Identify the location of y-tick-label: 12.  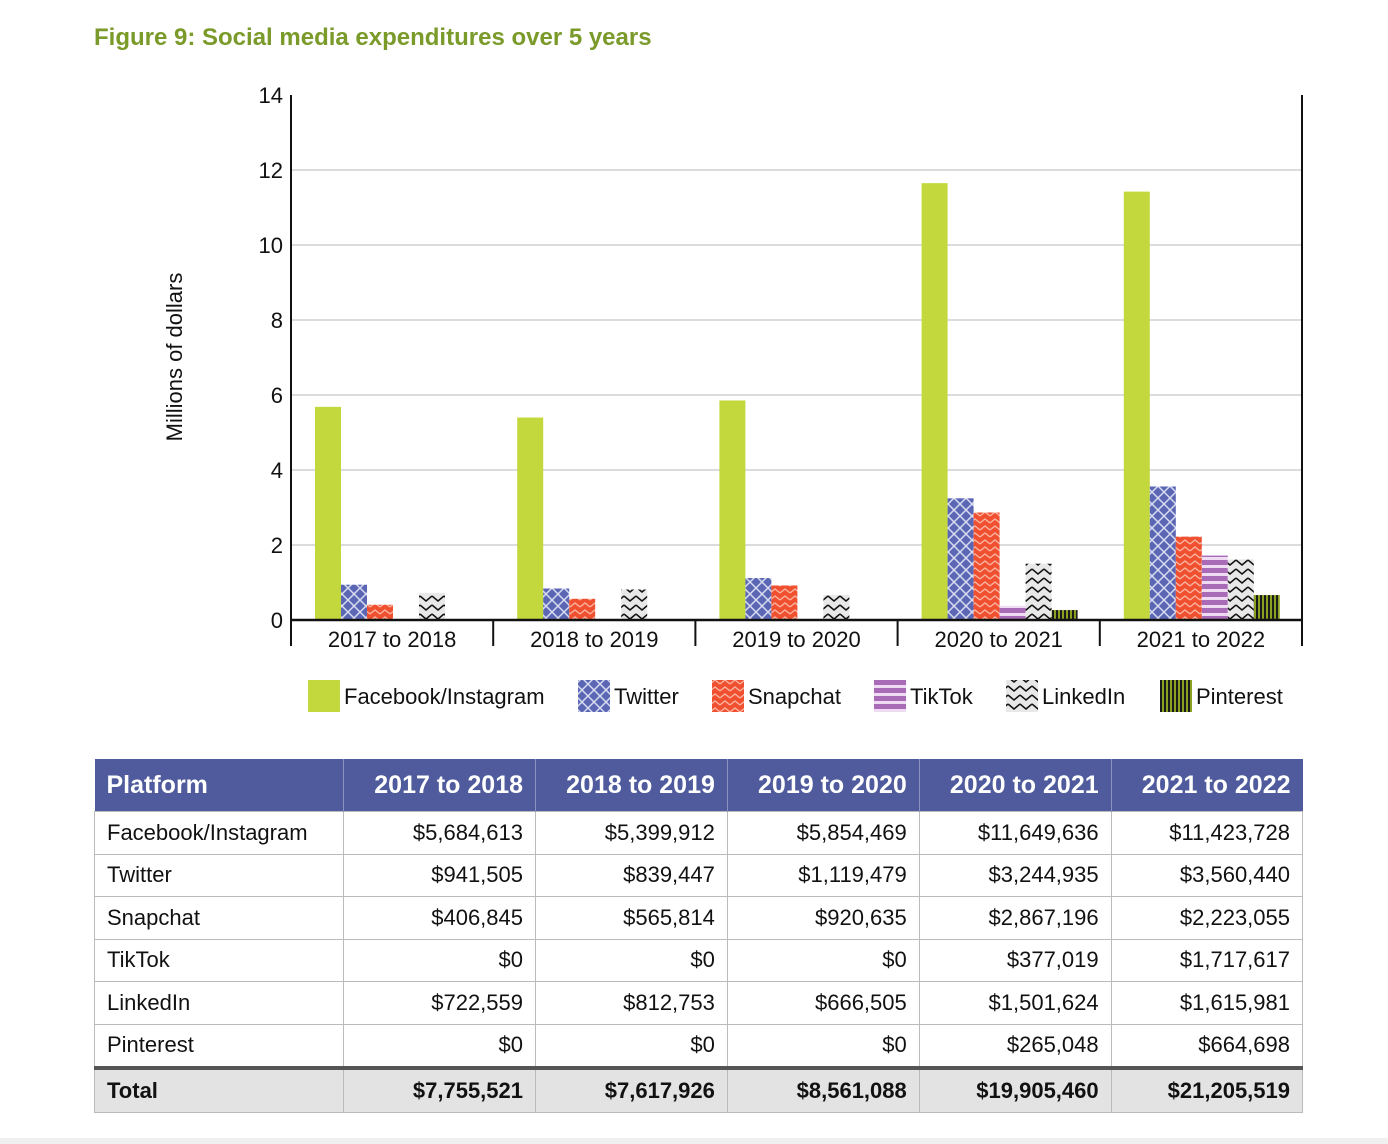
(271, 170).